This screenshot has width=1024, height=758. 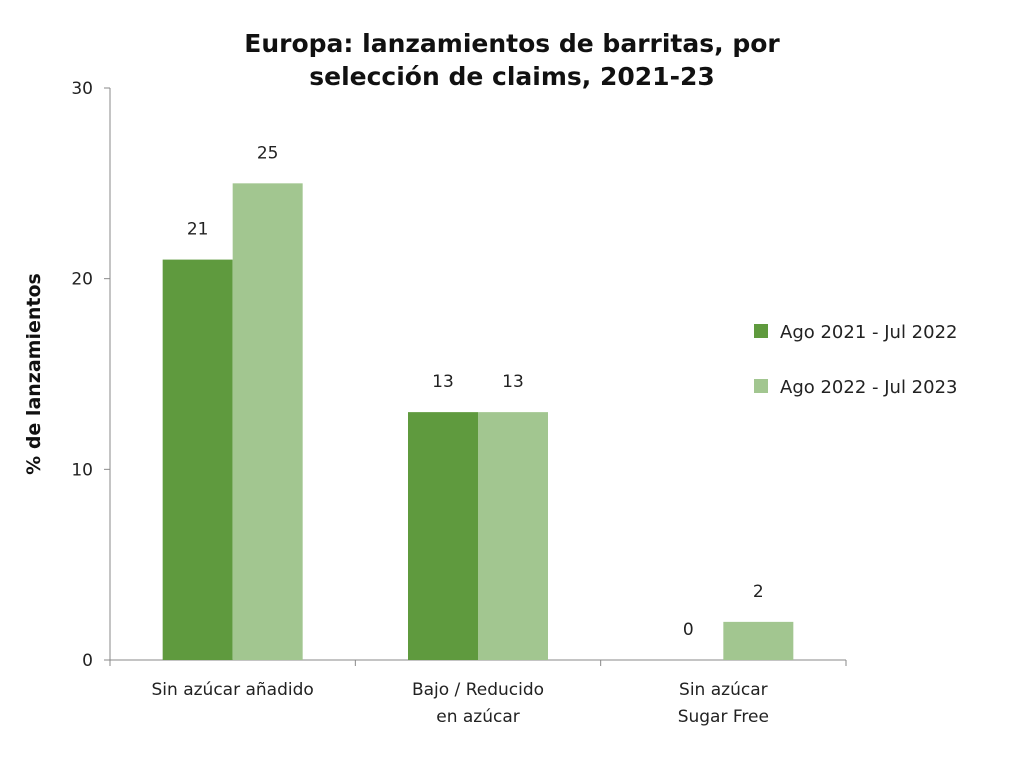 What do you see at coordinates (868, 332) in the screenshot?
I see `legend-label: Ago 2021 - Jul 2022` at bounding box center [868, 332].